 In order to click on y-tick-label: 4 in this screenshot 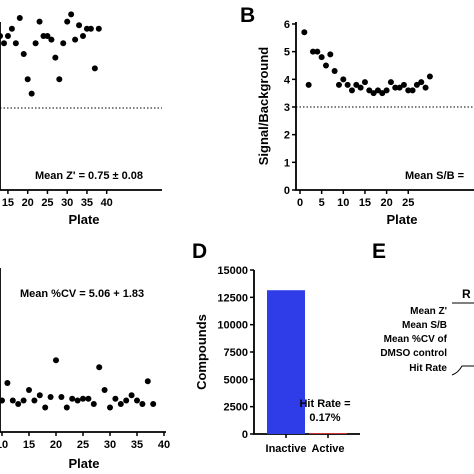, I will do `click(287, 80)`.